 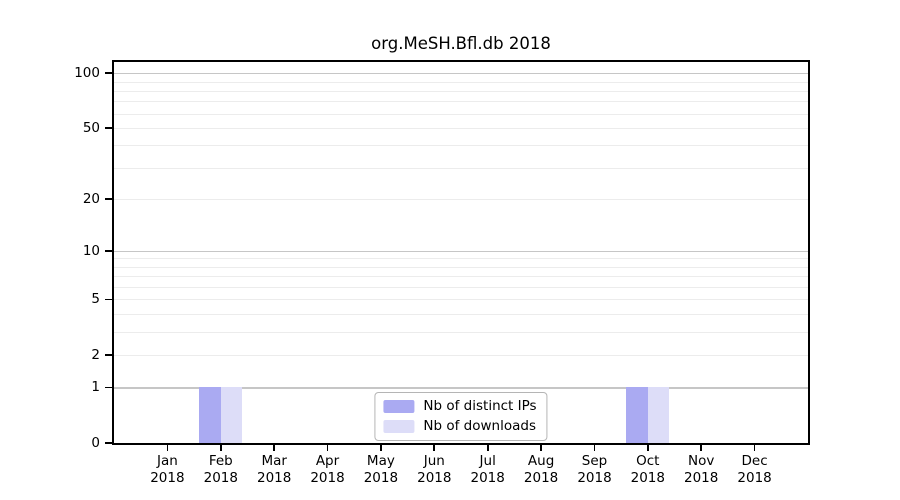 What do you see at coordinates (647, 469) in the screenshot?
I see `x-tick-label-oct: Oct 2018` at bounding box center [647, 469].